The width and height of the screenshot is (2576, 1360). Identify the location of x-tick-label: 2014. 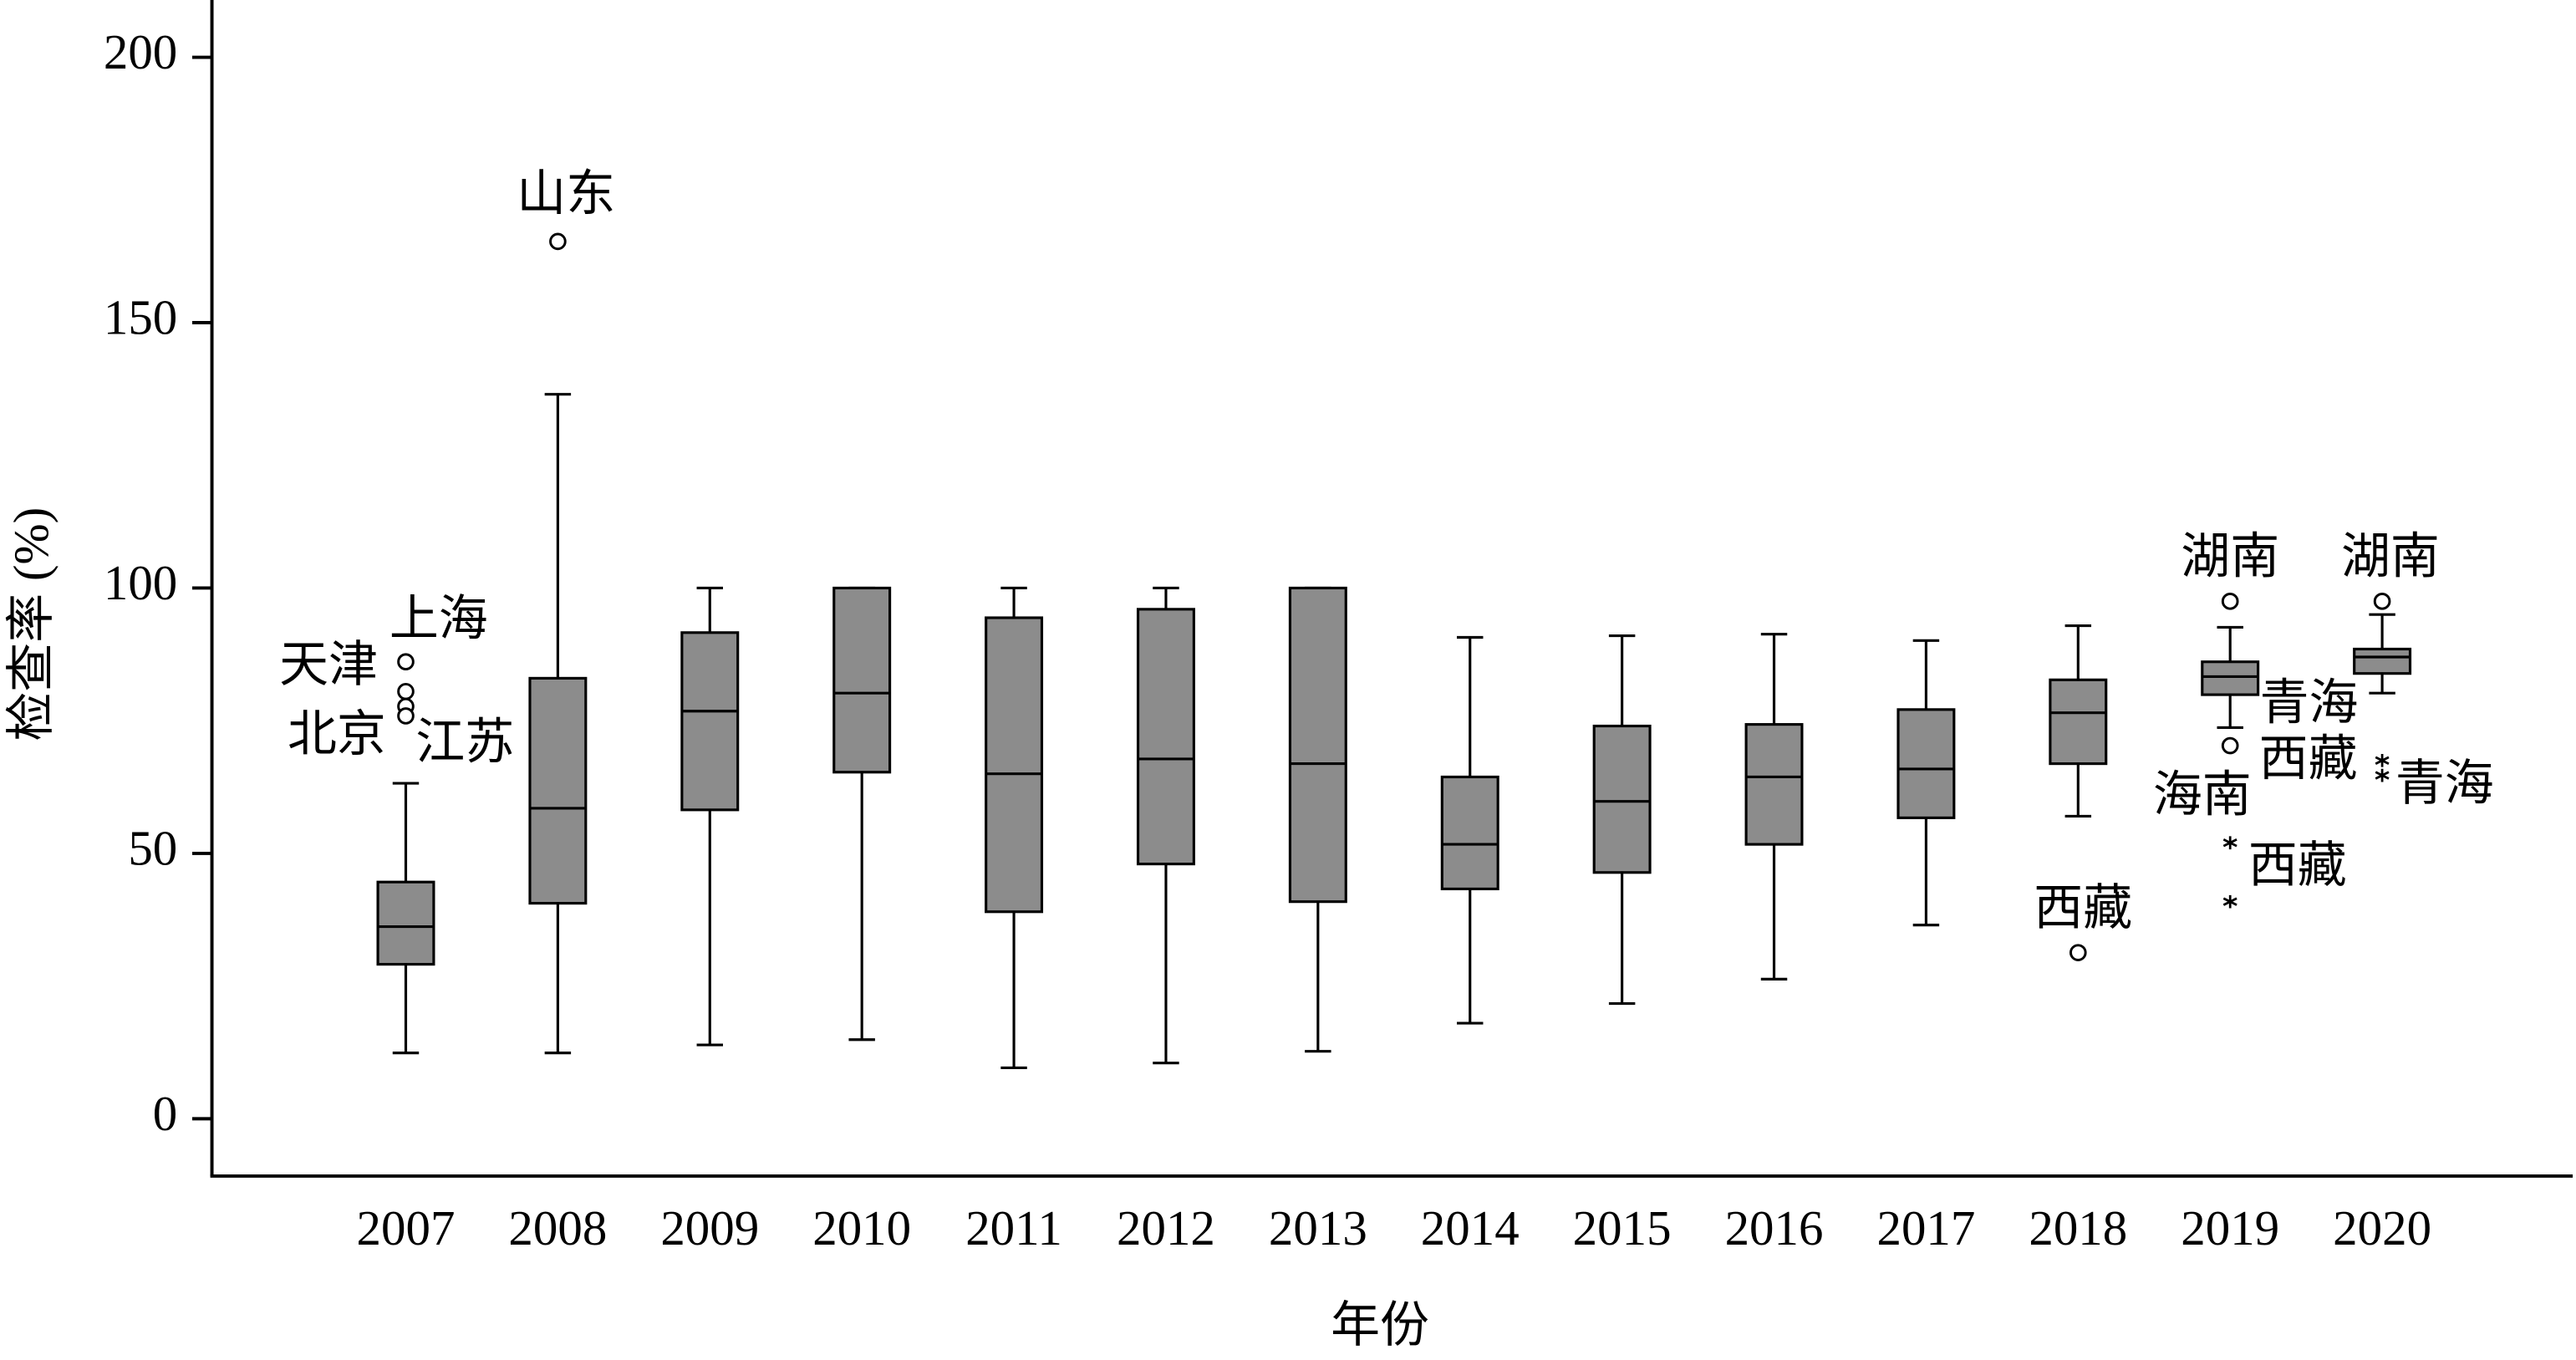
(1470, 1228).